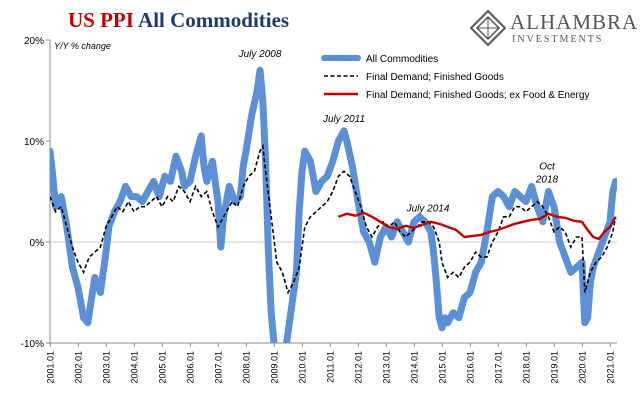  What do you see at coordinates (435, 77) in the screenshot?
I see `legend-final-demand-label: Final Demand; Finished Goods` at bounding box center [435, 77].